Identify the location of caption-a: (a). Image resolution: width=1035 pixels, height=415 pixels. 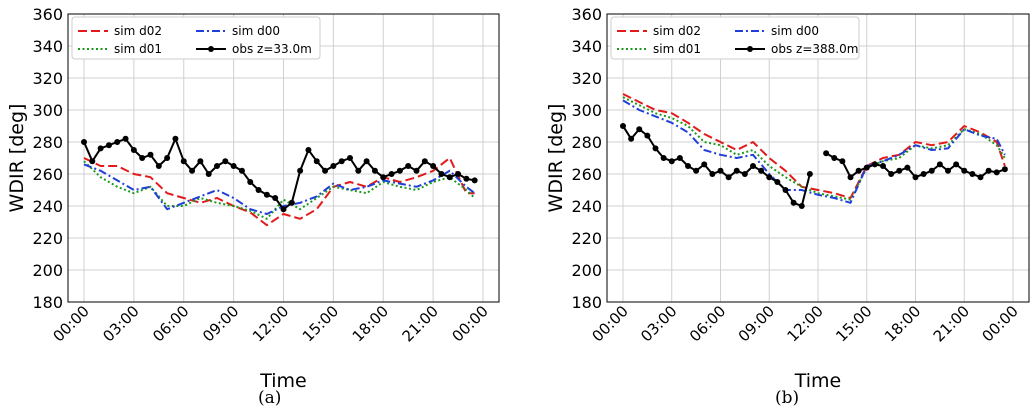
(270, 398).